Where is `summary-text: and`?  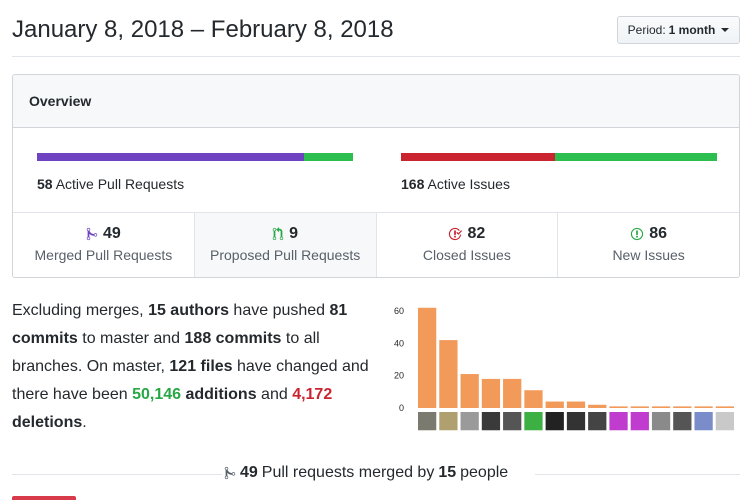
summary-text: and is located at coordinates (274, 394).